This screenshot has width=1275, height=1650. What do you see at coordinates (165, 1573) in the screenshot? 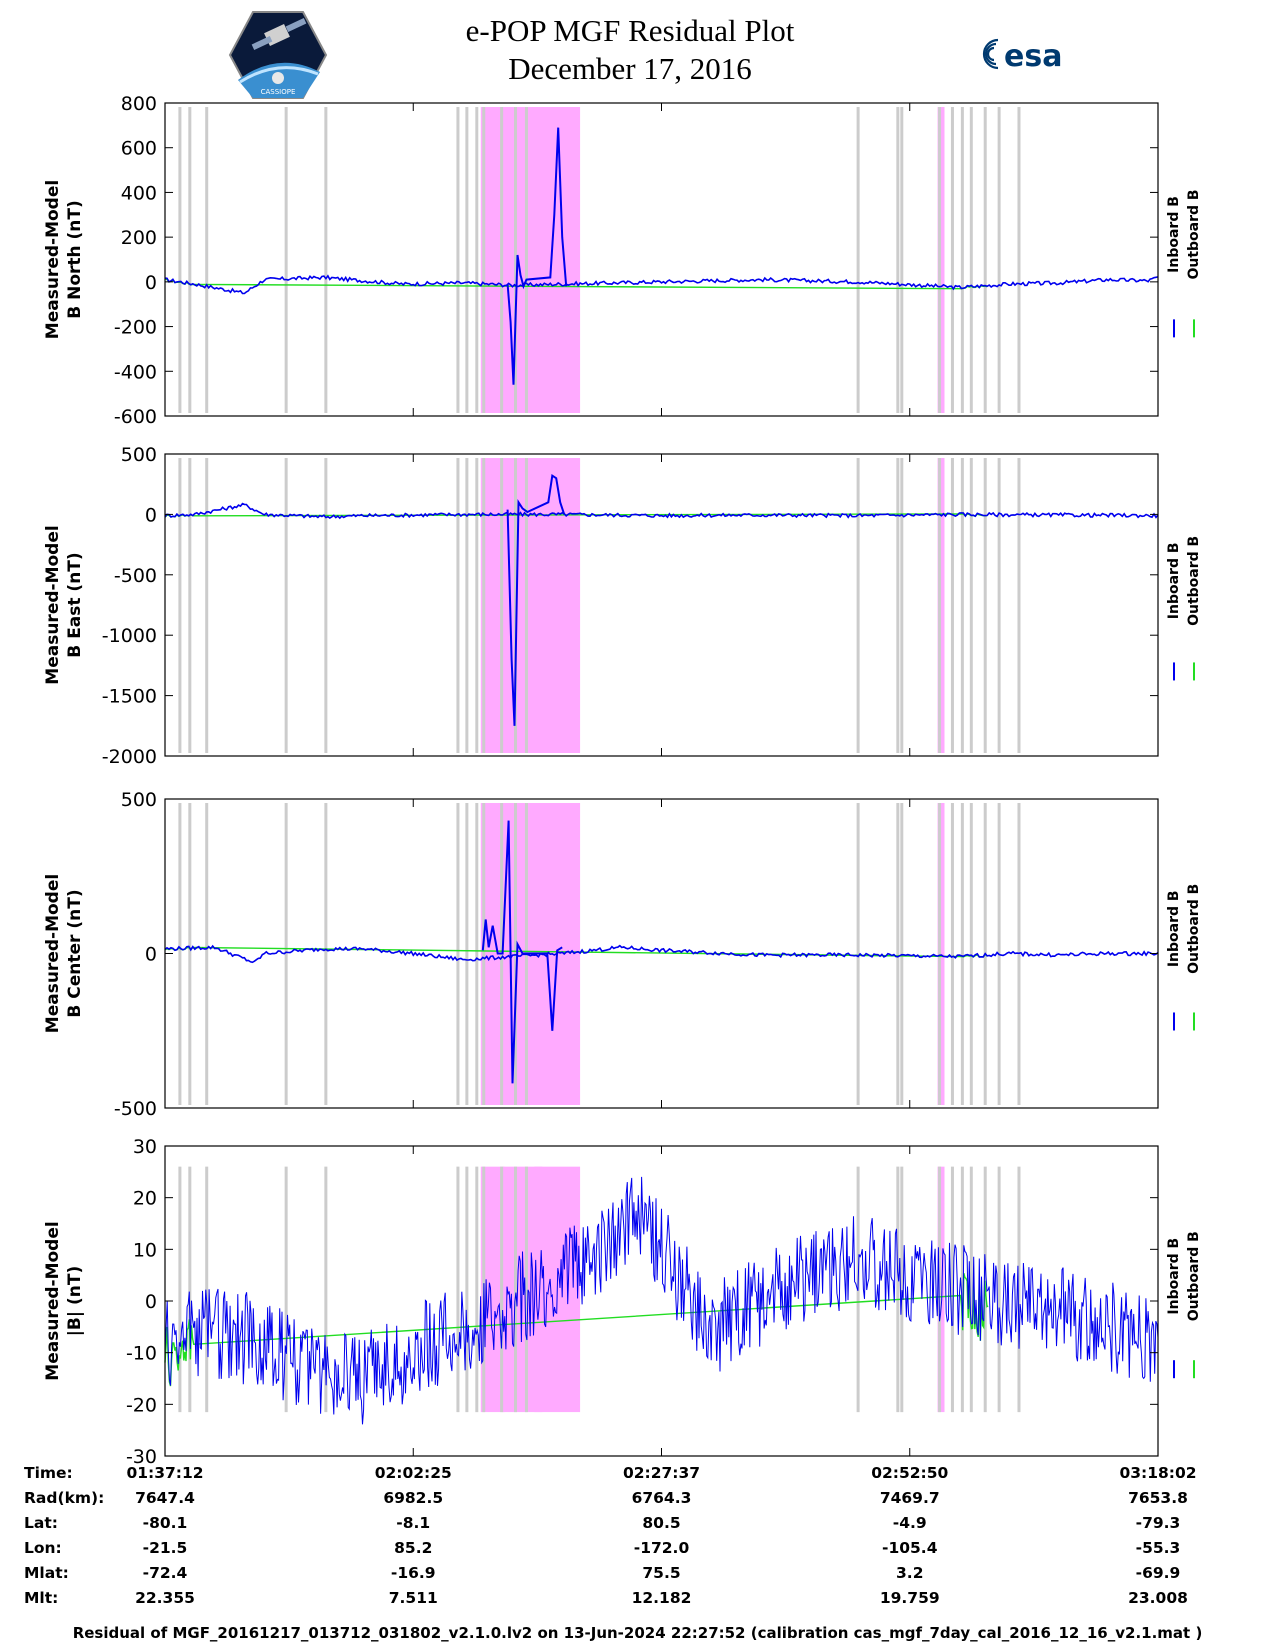
I see `info-cell: -72.4` at bounding box center [165, 1573].